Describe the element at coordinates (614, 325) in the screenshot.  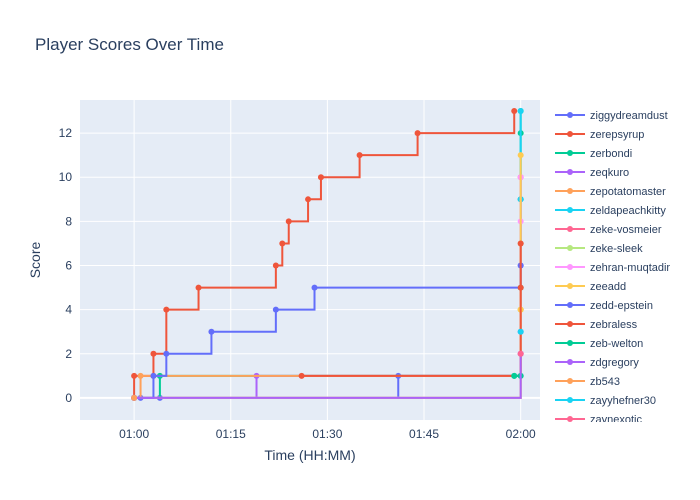
I see `legend-label: zebraless` at that location.